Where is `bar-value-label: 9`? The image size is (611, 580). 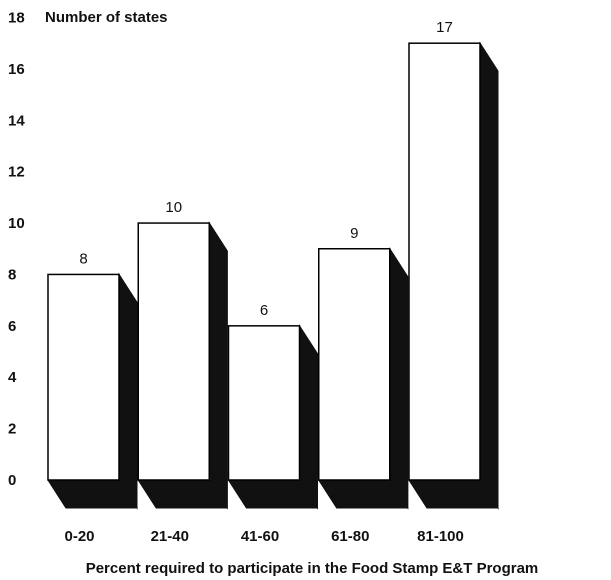 bar-value-label: 9 is located at coordinates (354, 233).